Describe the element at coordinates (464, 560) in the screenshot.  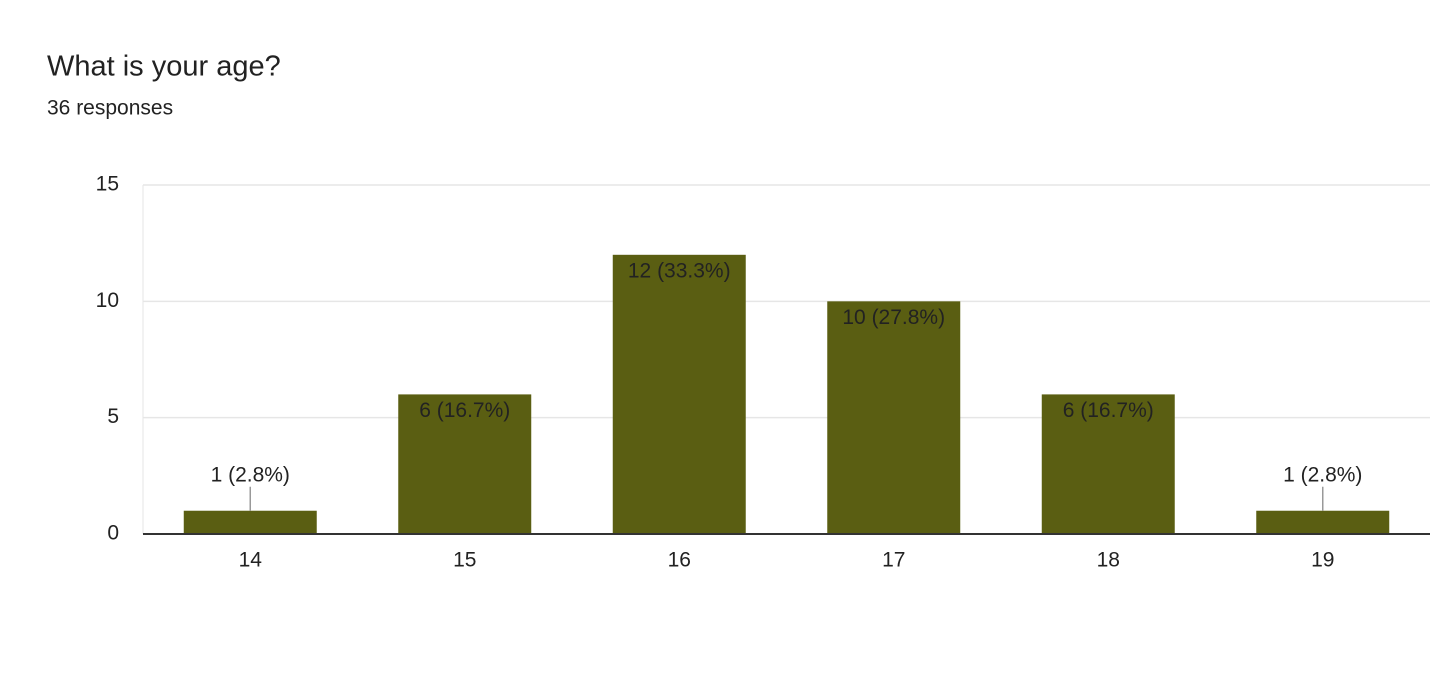
I see `x-tick-label: 15` at that location.